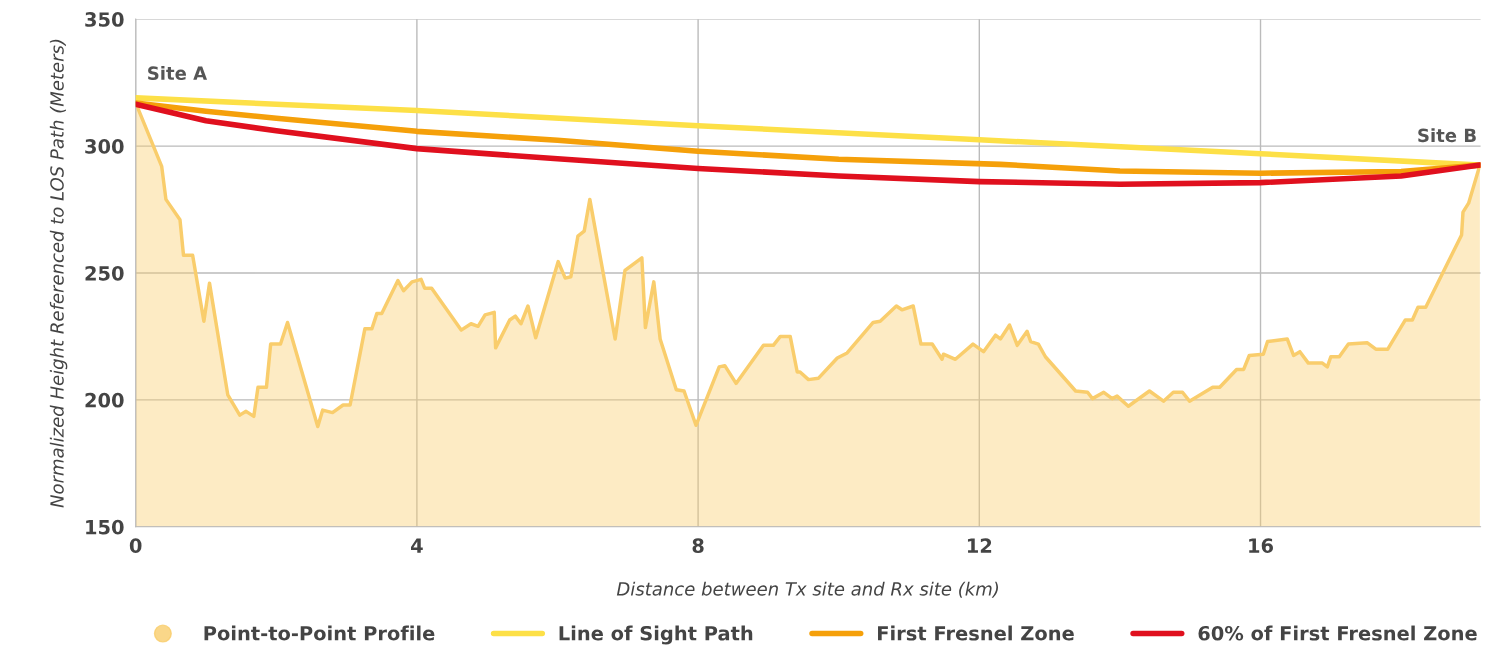 The width and height of the screenshot is (1491, 661). Describe the element at coordinates (1261, 545) in the screenshot. I see `x-tick-label: 16` at that location.